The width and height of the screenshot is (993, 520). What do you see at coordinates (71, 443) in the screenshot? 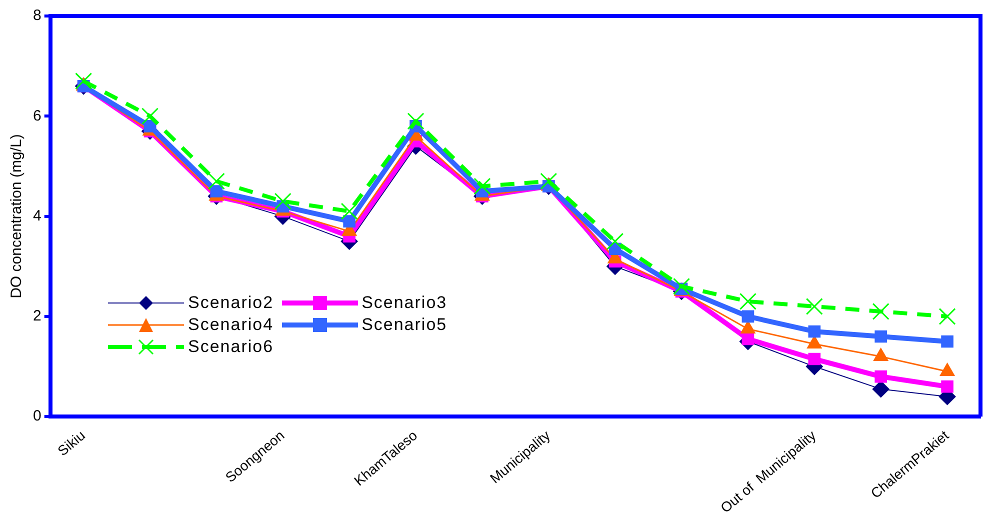
I see `x-tick-label: Sikiu` at bounding box center [71, 443].